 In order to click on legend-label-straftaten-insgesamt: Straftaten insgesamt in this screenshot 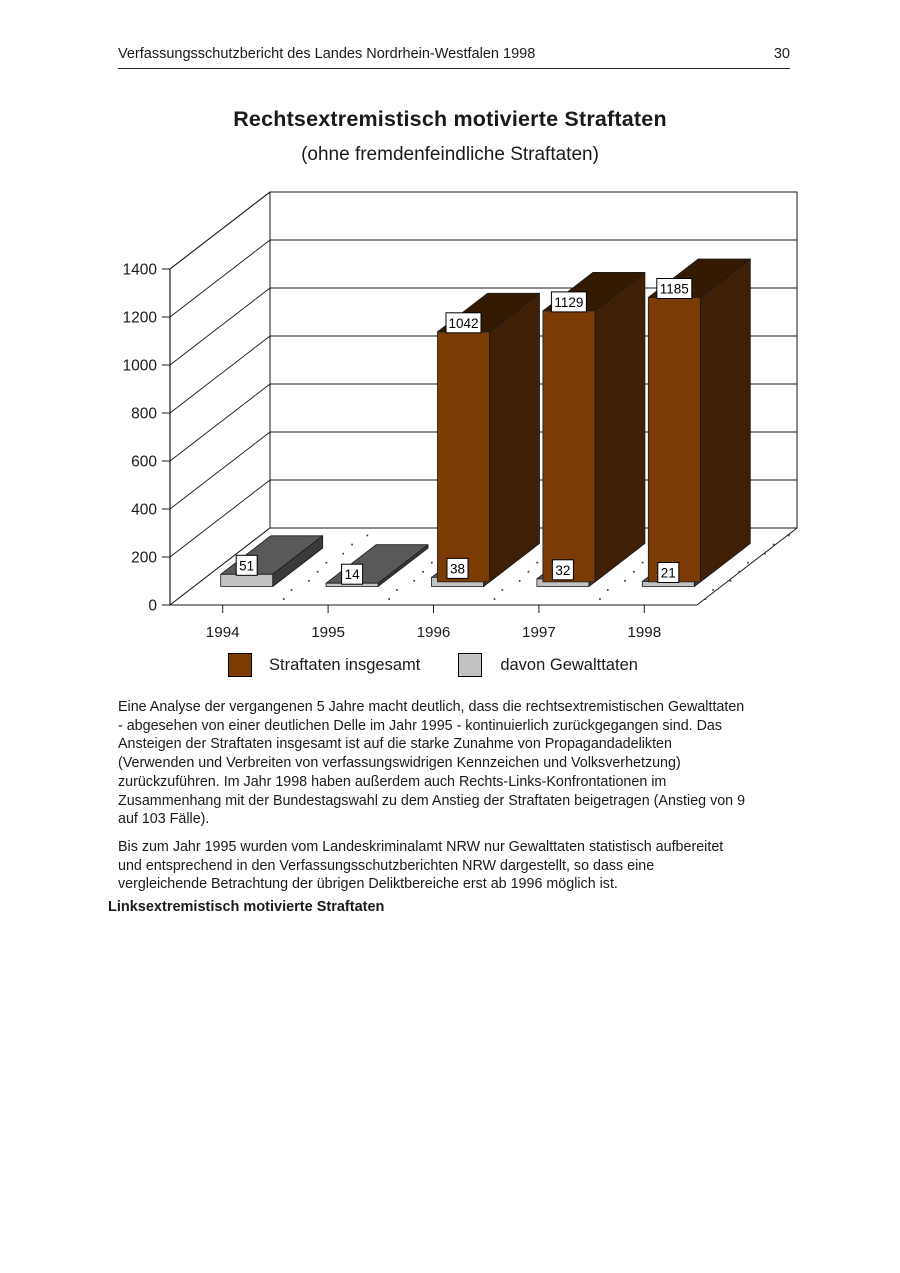, I will do `click(345, 664)`.